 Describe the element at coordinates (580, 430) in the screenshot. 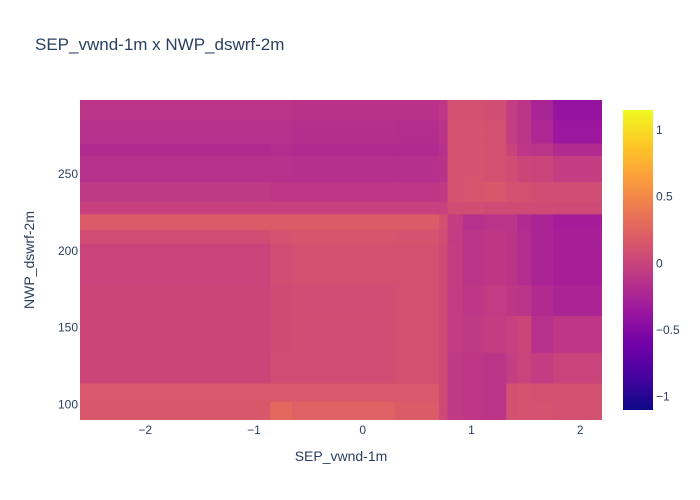

I see `x-tick-label: 2` at that location.